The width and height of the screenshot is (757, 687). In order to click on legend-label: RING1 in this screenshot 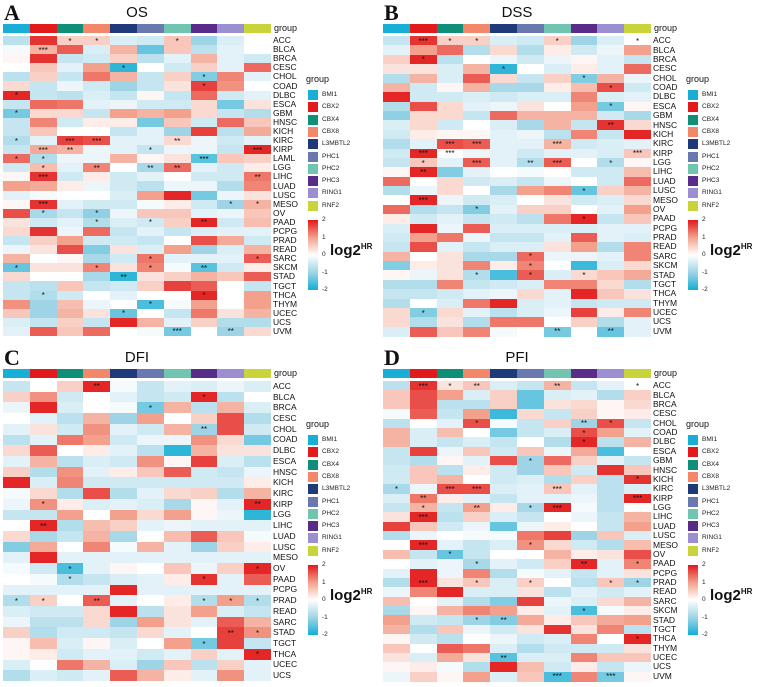, I will do `click(332, 193)`.